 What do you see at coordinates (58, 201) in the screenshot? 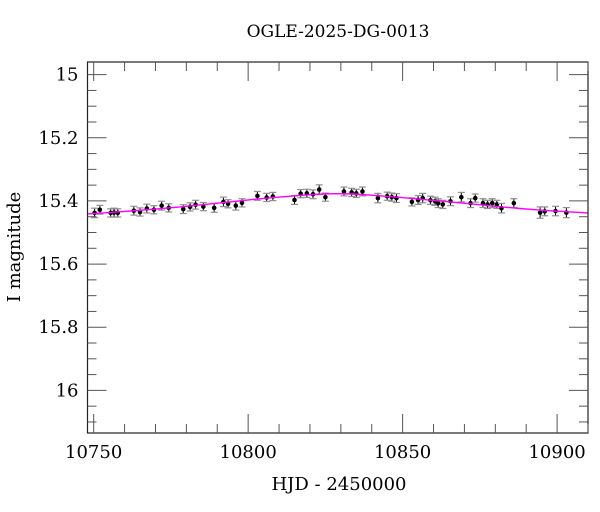
I see `y-tick-label: 15.4` at bounding box center [58, 201].